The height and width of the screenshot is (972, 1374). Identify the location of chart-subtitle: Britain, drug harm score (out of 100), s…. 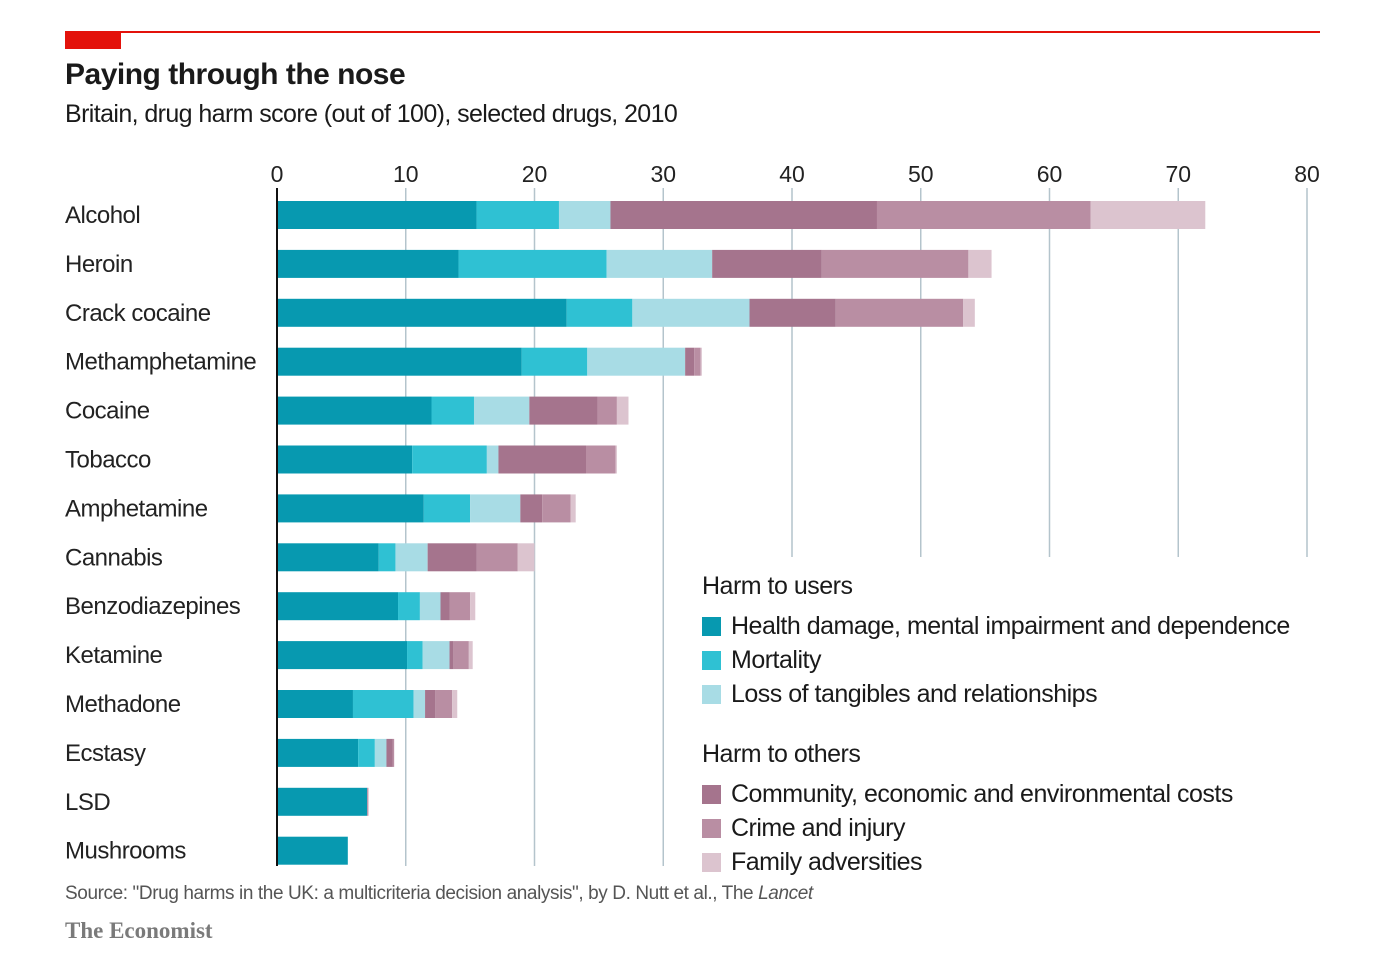
(371, 114).